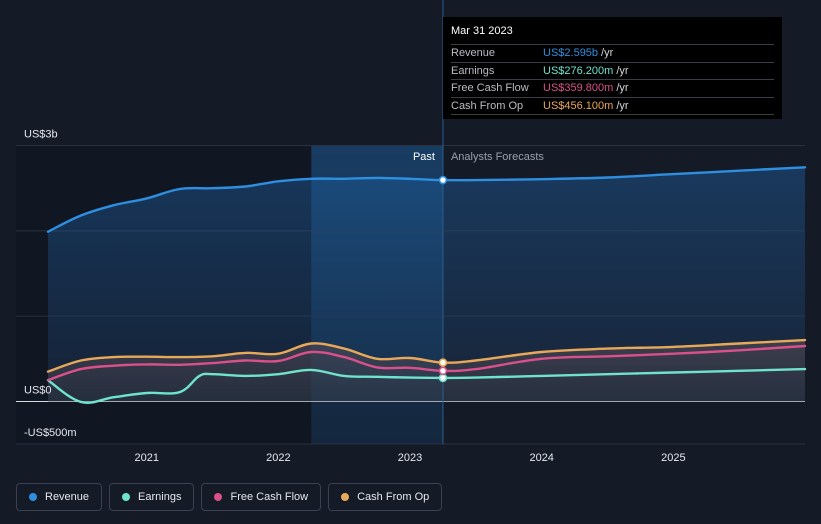 The height and width of the screenshot is (524, 821). I want to click on tooltip-row-earnings: Earnings US$276.200m /yr, so click(612, 70).